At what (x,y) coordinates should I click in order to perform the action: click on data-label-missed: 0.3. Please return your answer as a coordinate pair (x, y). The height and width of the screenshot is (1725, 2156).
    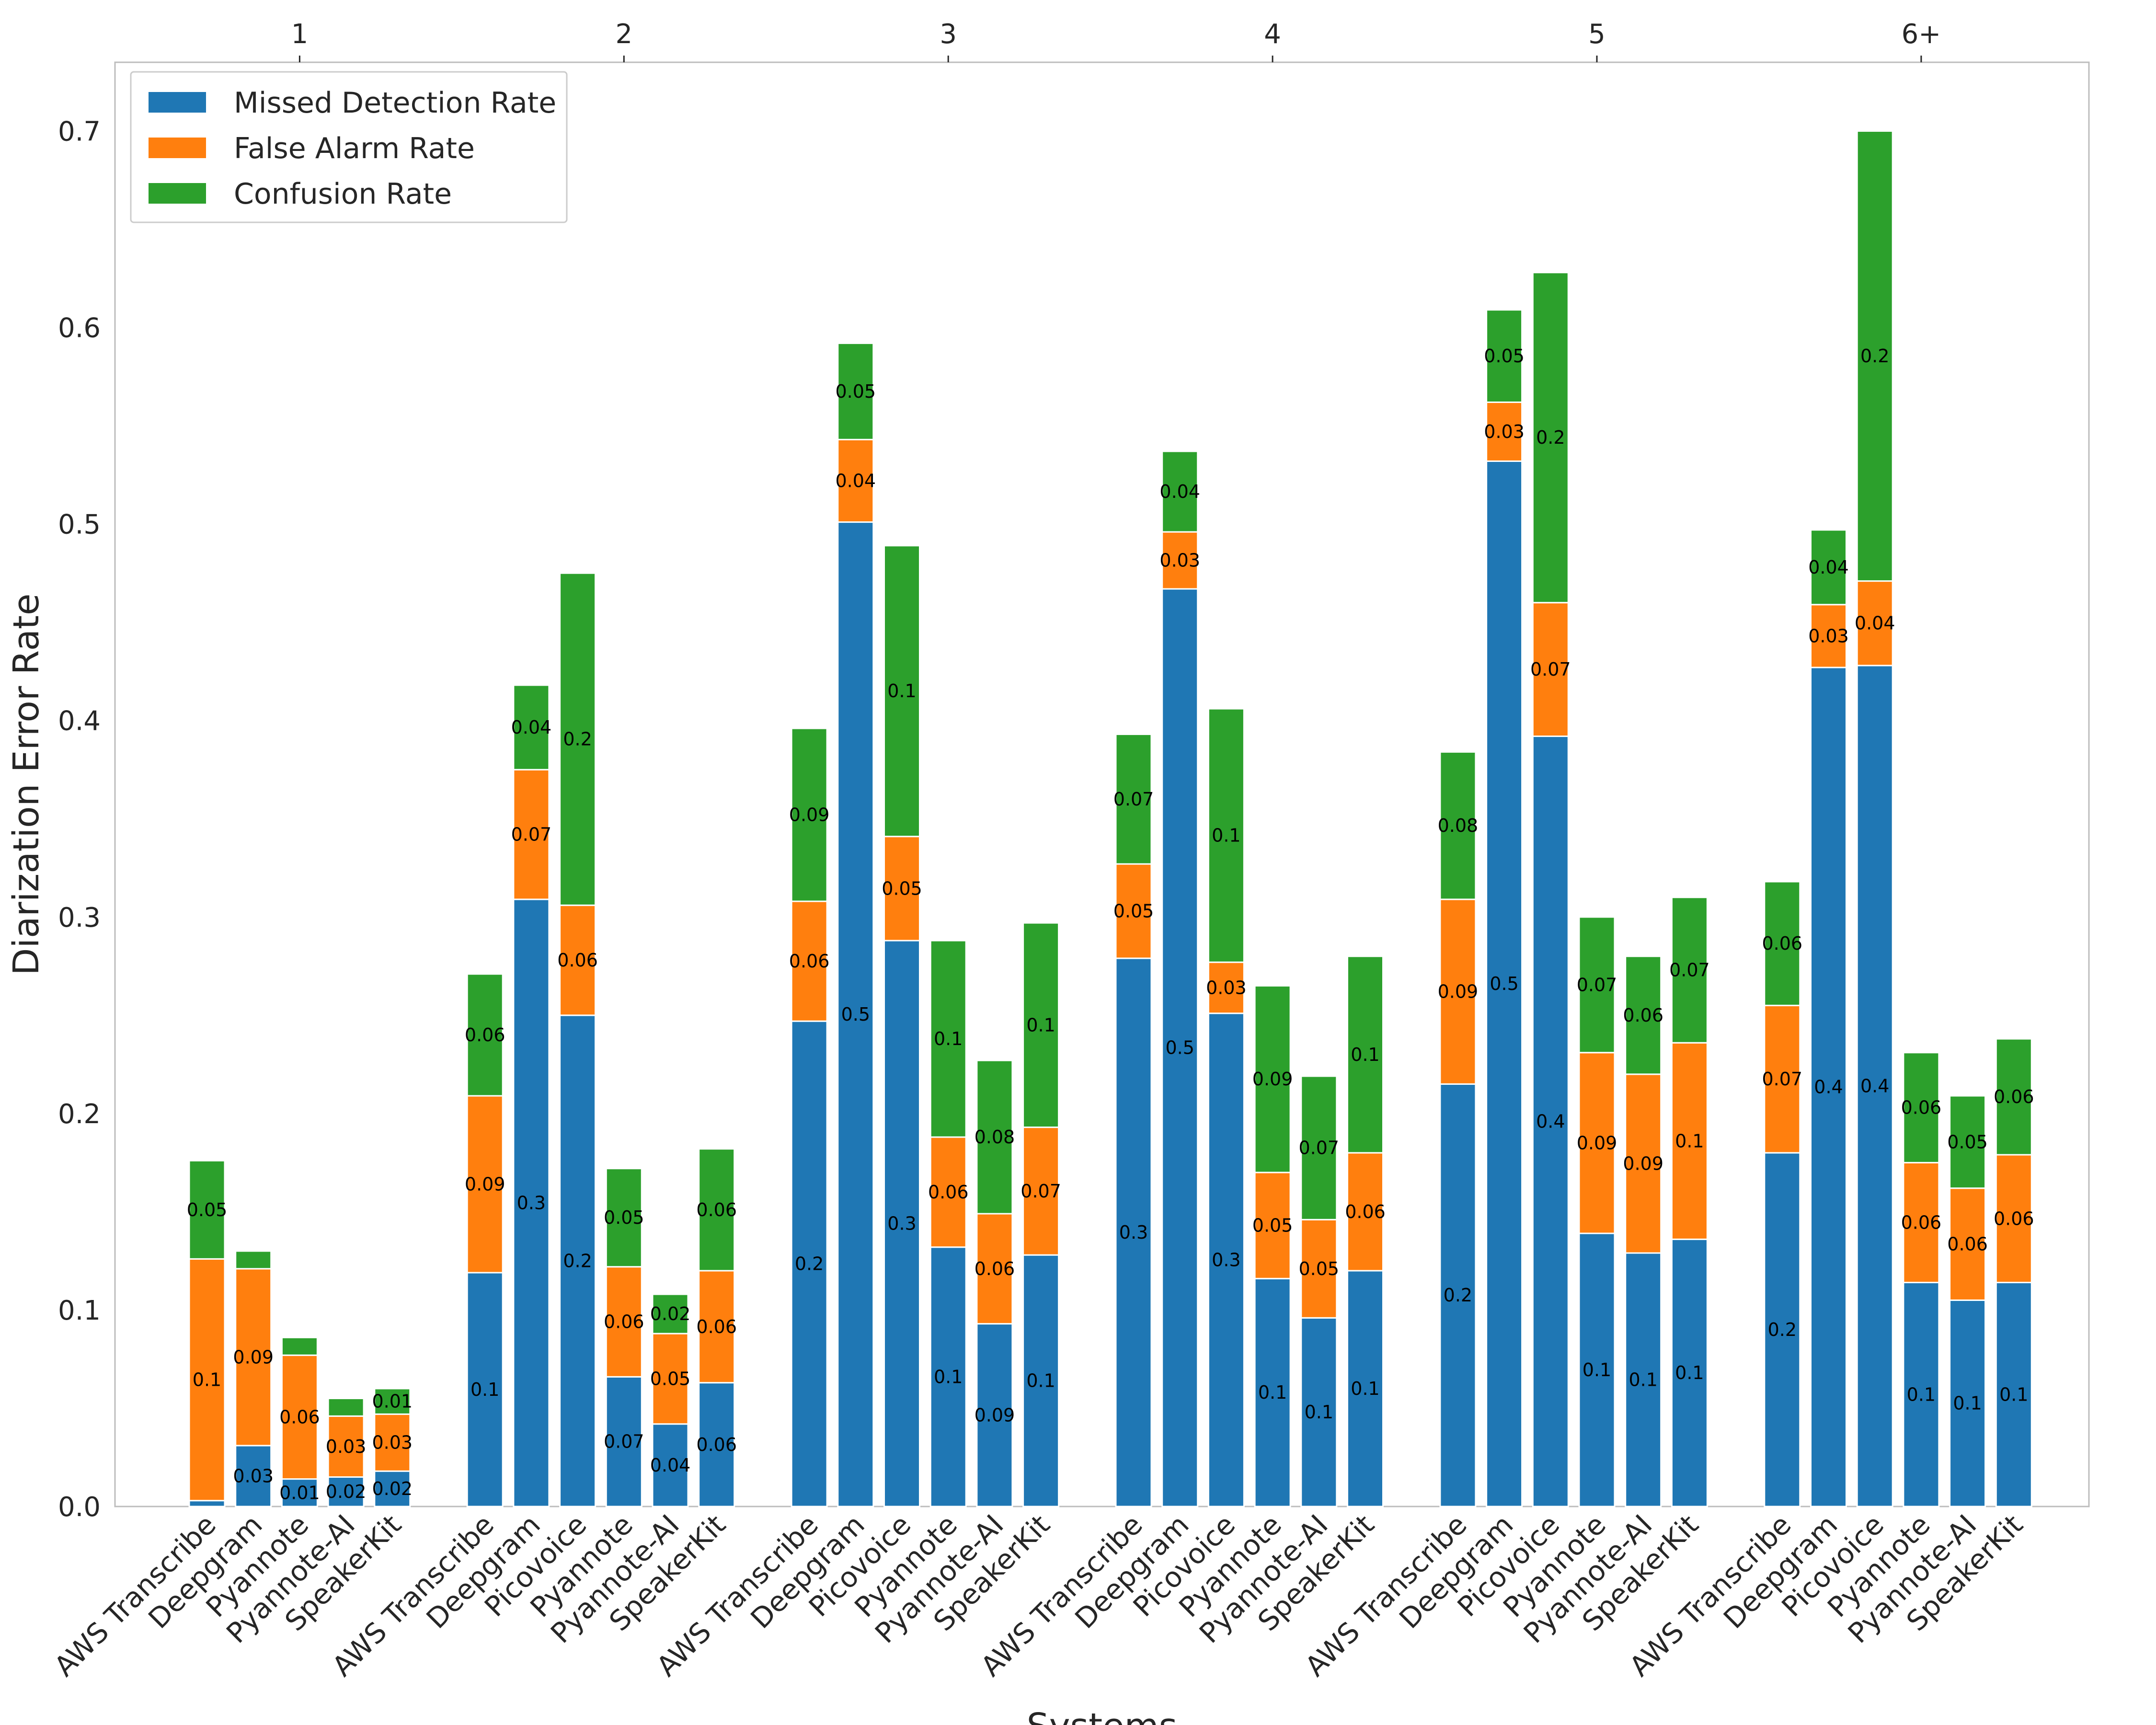
    Looking at the image, I should click on (901, 1223).